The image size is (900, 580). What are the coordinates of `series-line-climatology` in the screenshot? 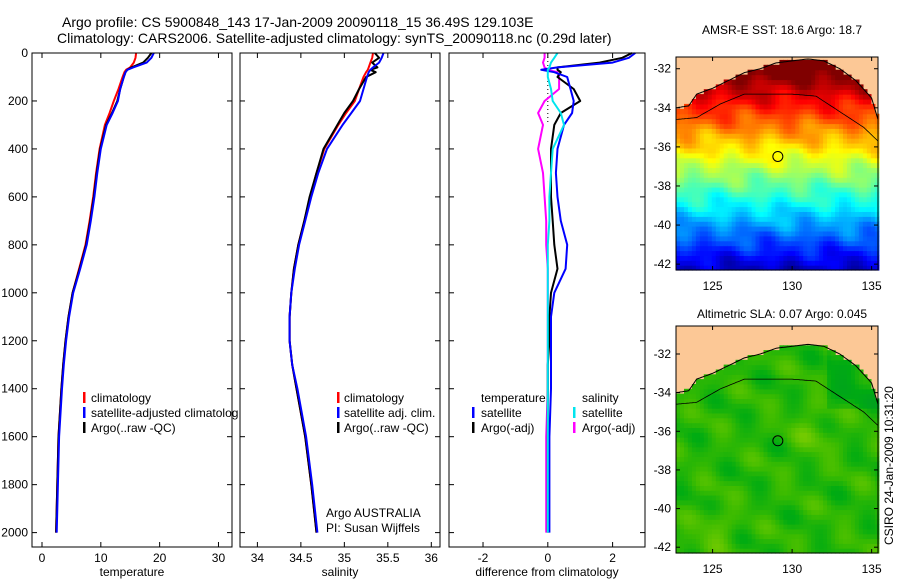 It's located at (96, 292).